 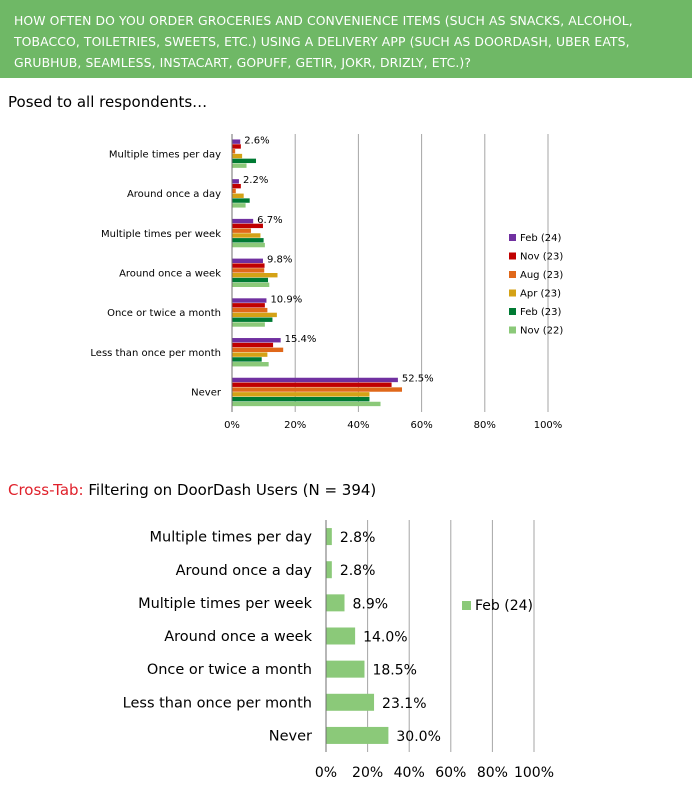 I want to click on chart2-data-label: 14.0%, so click(x=385, y=638).